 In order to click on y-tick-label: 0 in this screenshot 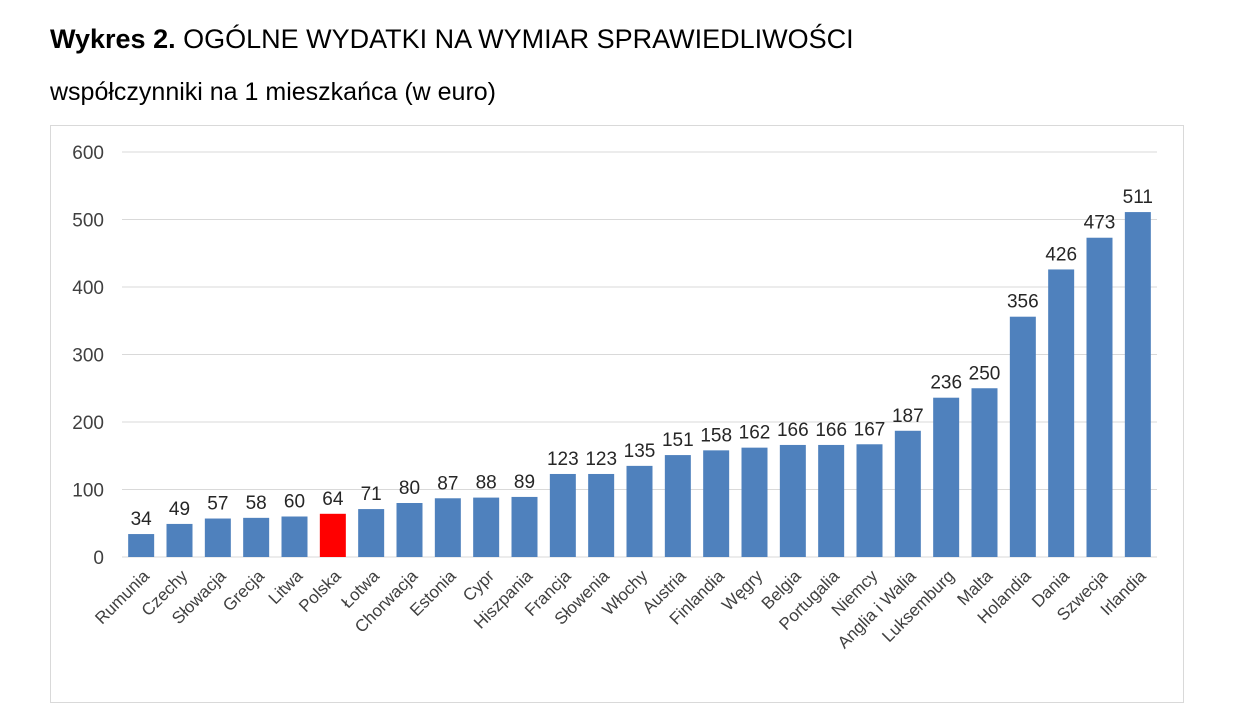, I will do `click(98, 558)`.